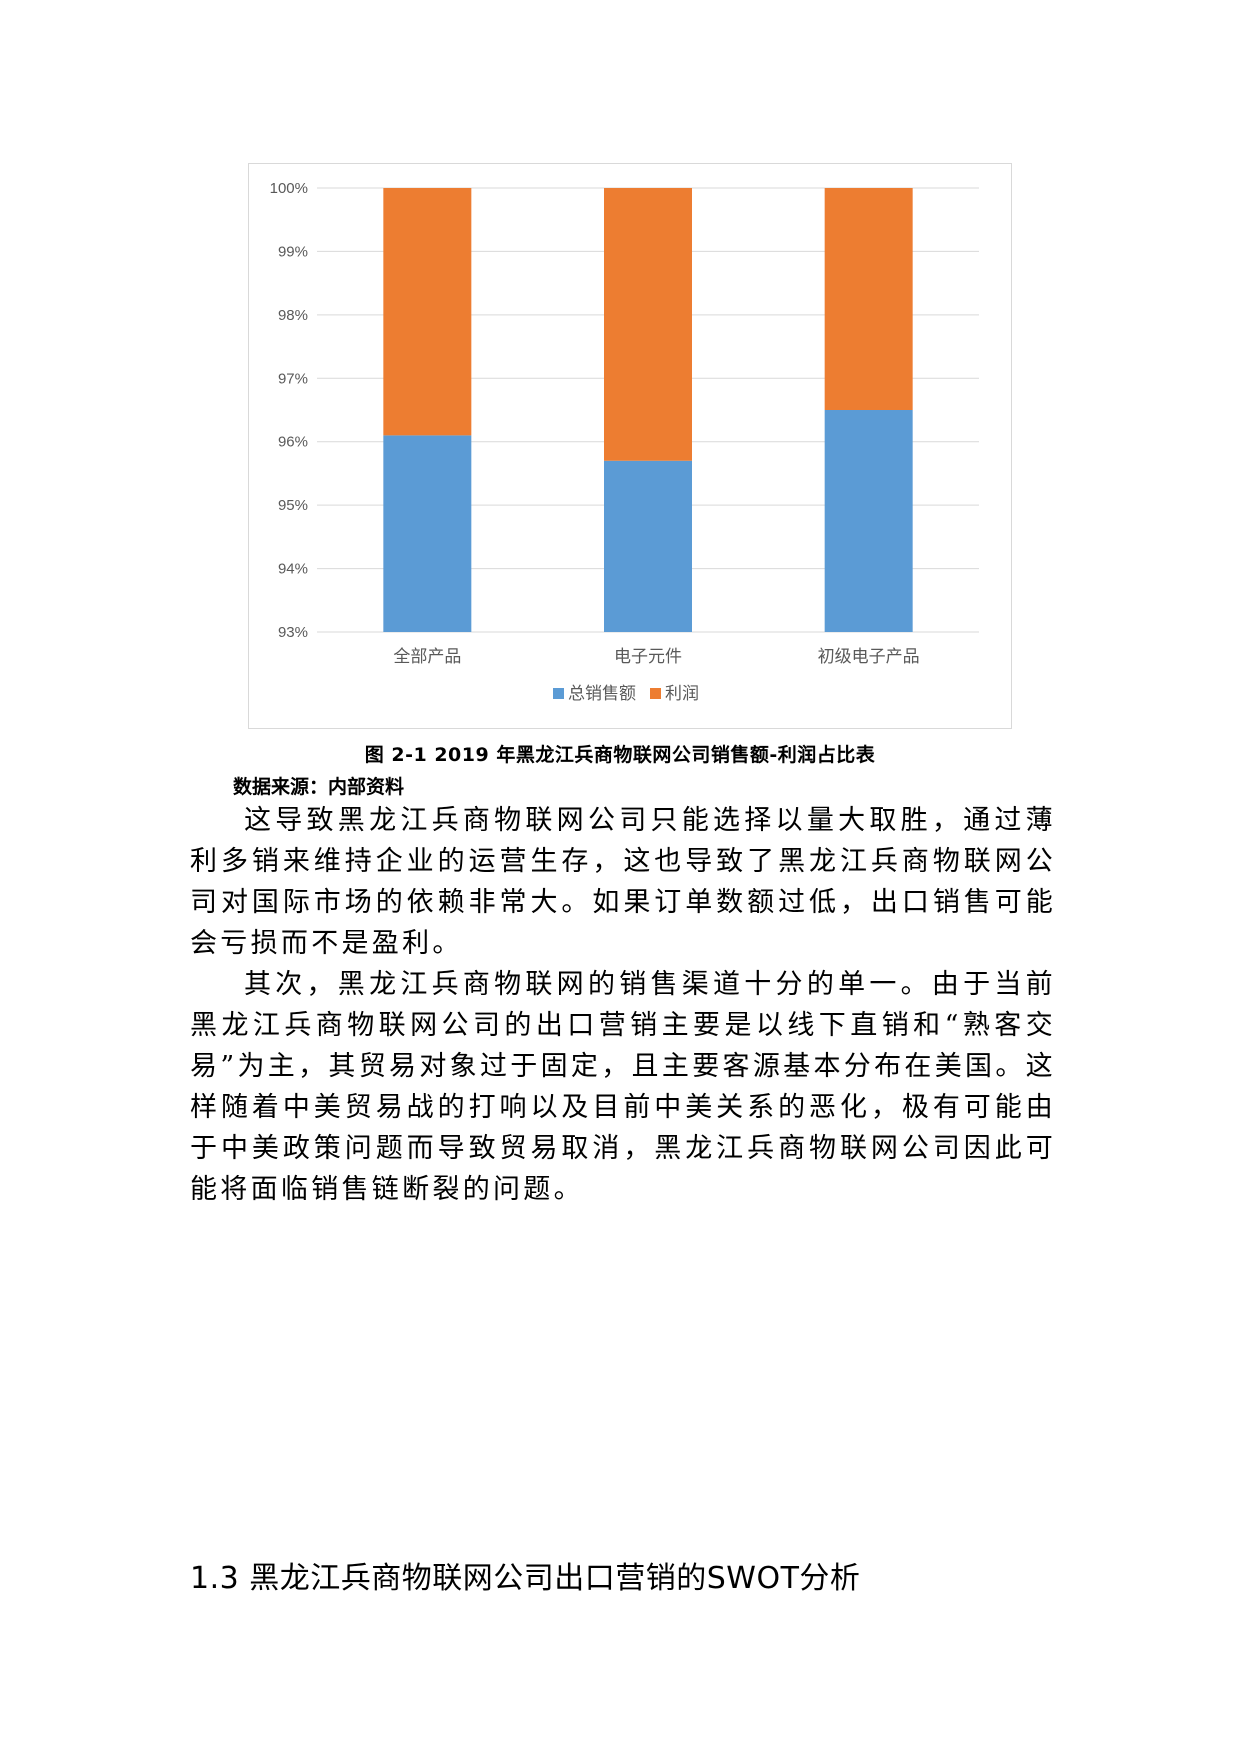  I want to click on x-tick-label: 电子元件, so click(648, 657).